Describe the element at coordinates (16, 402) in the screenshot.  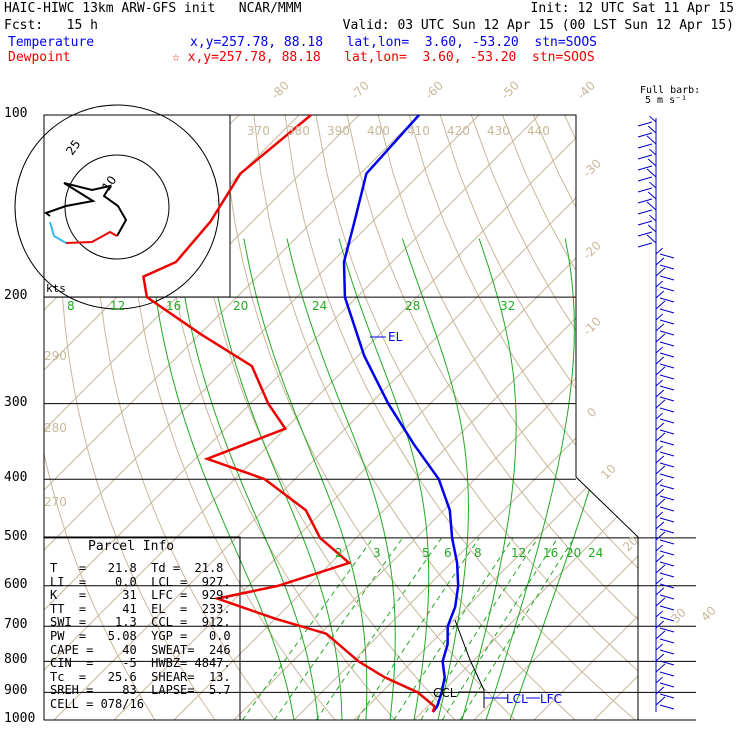
I see `pressure-tick-label: 300` at that location.